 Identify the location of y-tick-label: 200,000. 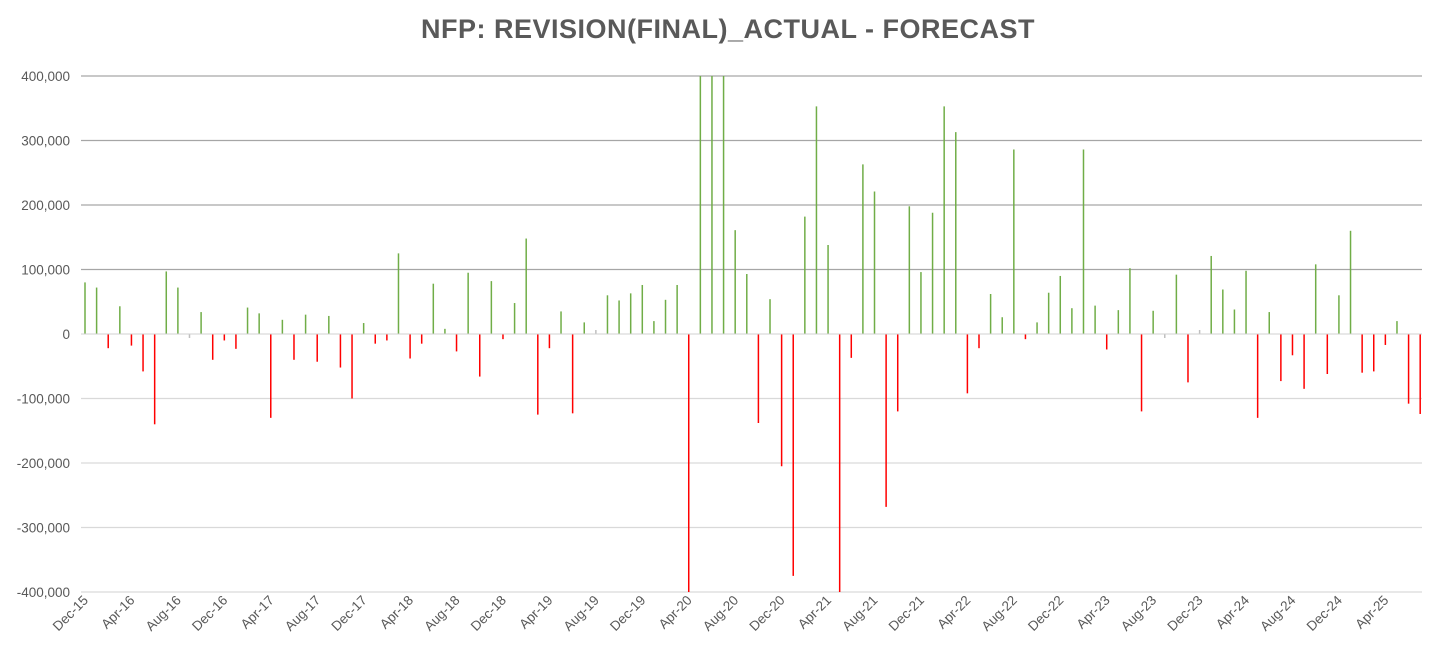
(45, 205).